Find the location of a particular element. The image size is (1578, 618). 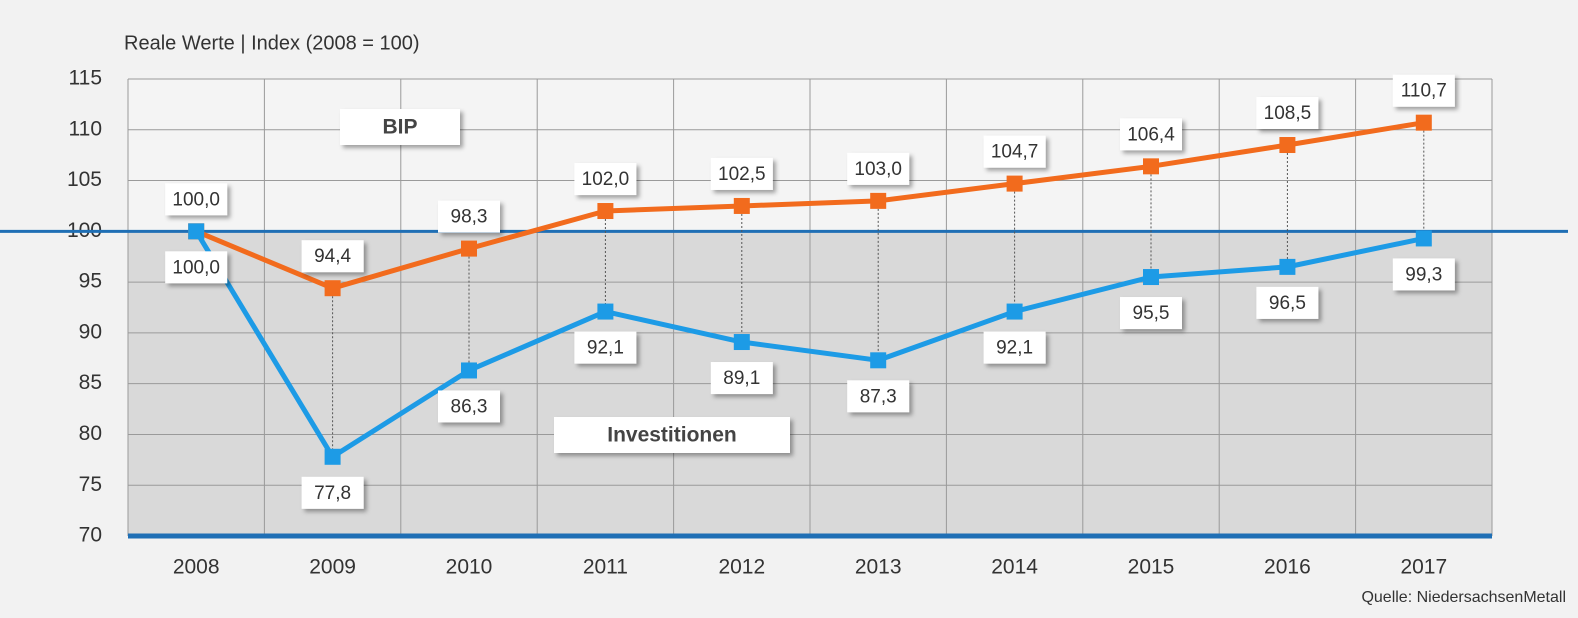

y-tick-label: 105 is located at coordinates (84, 179).